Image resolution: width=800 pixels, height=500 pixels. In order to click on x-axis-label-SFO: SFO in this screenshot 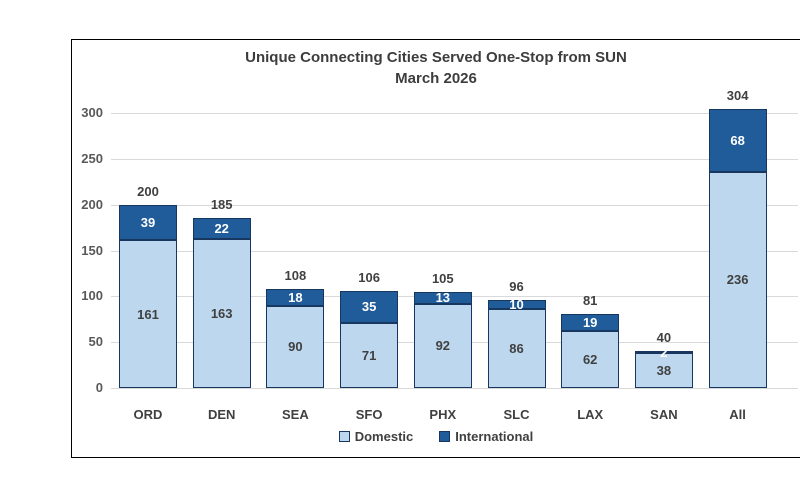, I will do `click(369, 414)`.